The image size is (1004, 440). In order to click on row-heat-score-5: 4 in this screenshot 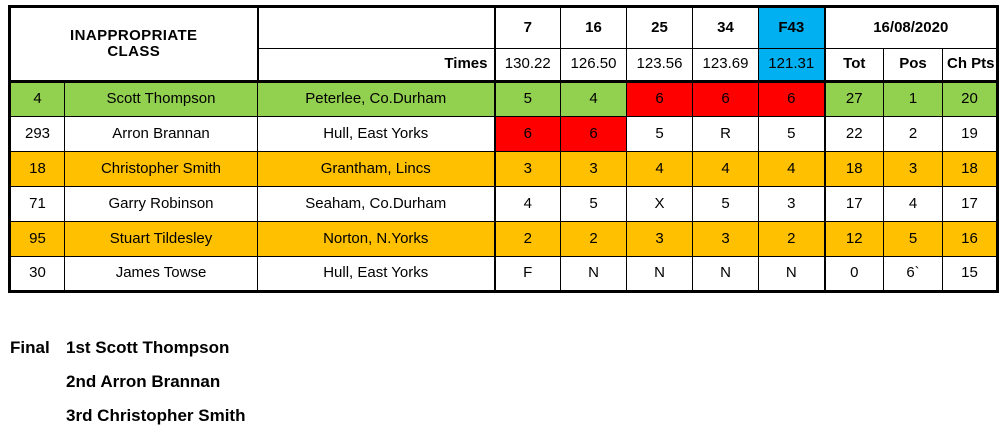, I will do `click(792, 169)`.